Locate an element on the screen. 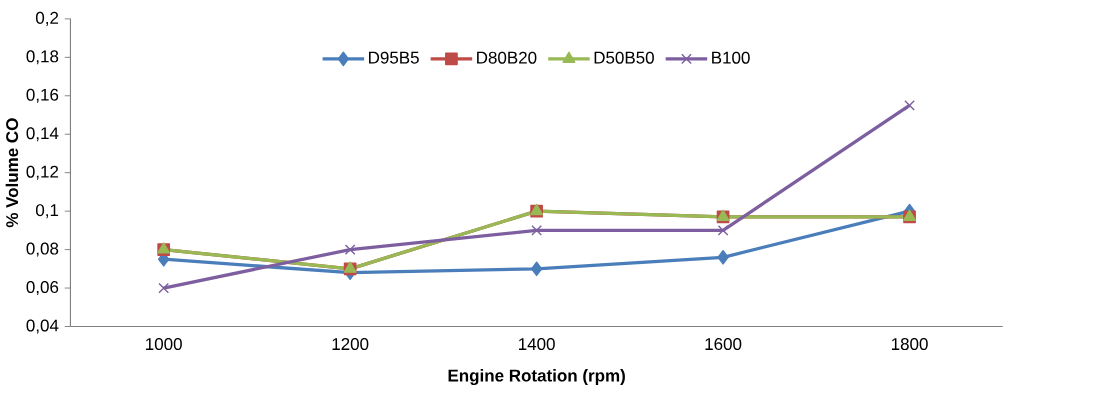 The height and width of the screenshot is (402, 1096). y-tick-label: 0,18 is located at coordinates (42, 57).